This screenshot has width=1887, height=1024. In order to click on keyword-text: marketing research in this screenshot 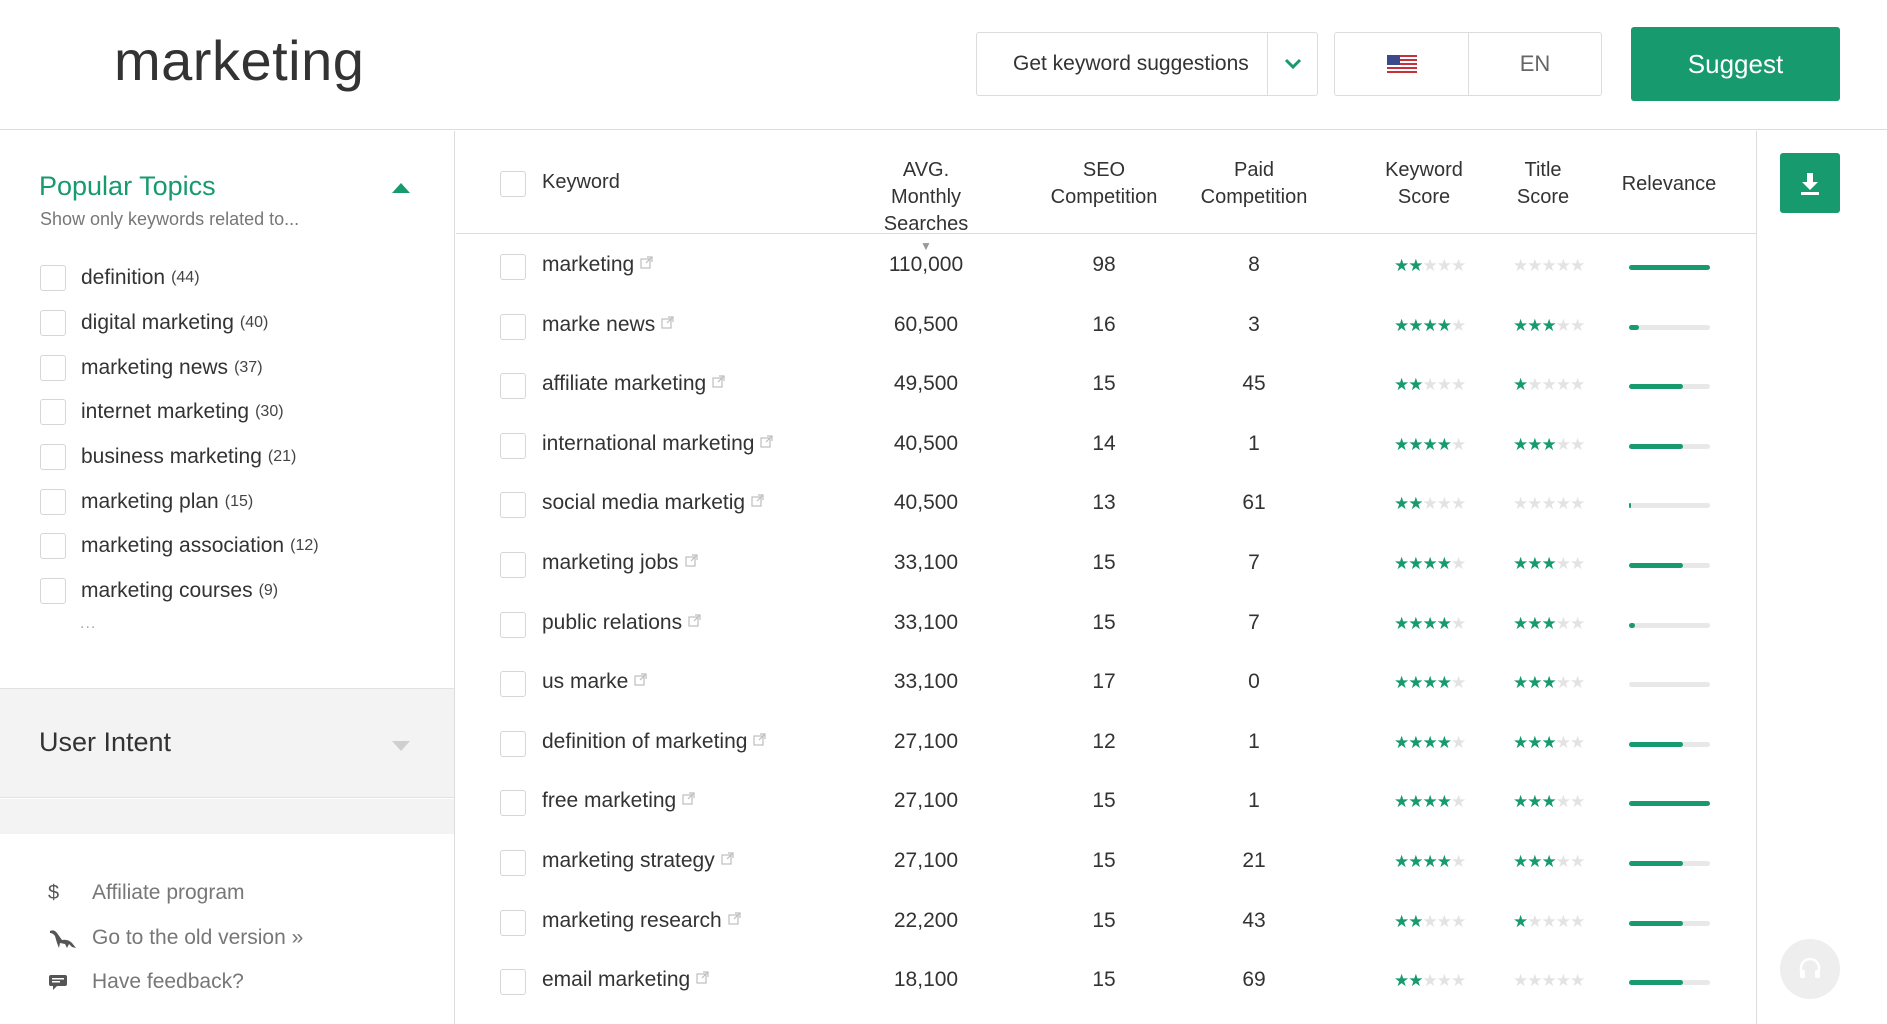, I will do `click(632, 920)`.